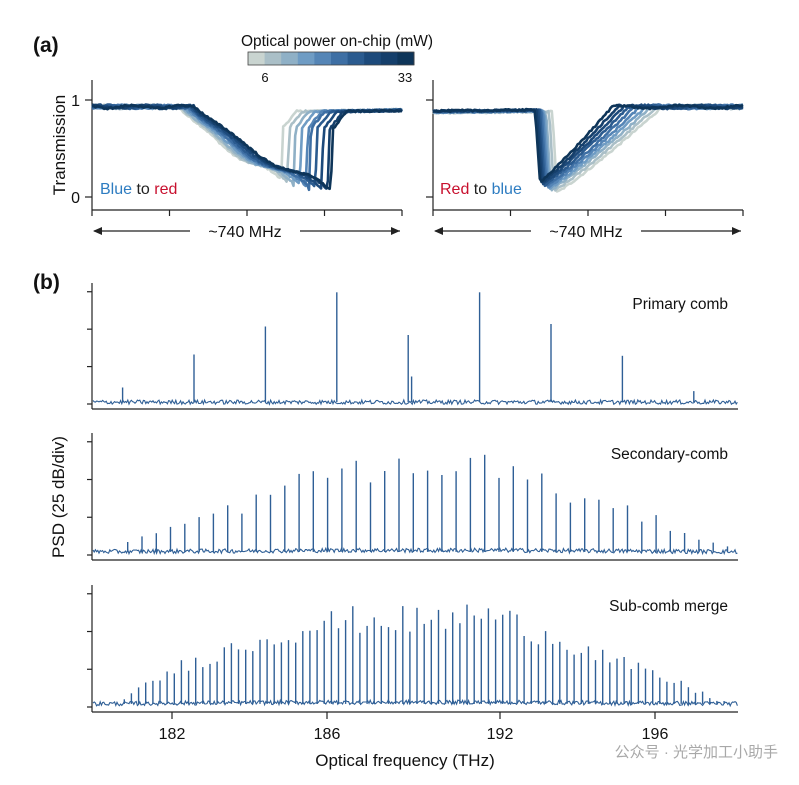  Describe the element at coordinates (405, 77) in the screenshot. I see `colorbar-max-label: 33` at that location.